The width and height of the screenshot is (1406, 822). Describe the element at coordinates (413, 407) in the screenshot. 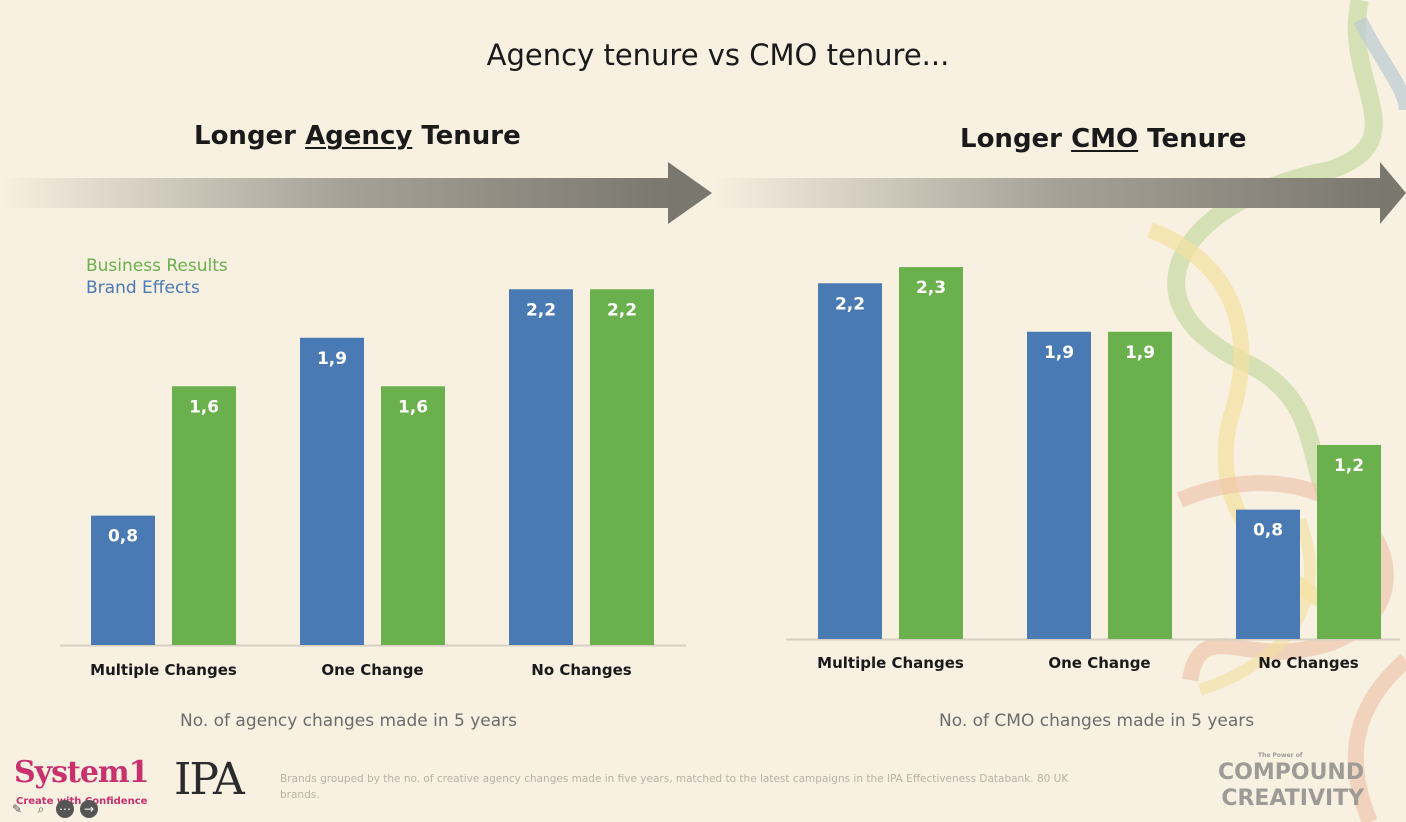

I see `left-bar-label-business-results-1: 1,6` at that location.